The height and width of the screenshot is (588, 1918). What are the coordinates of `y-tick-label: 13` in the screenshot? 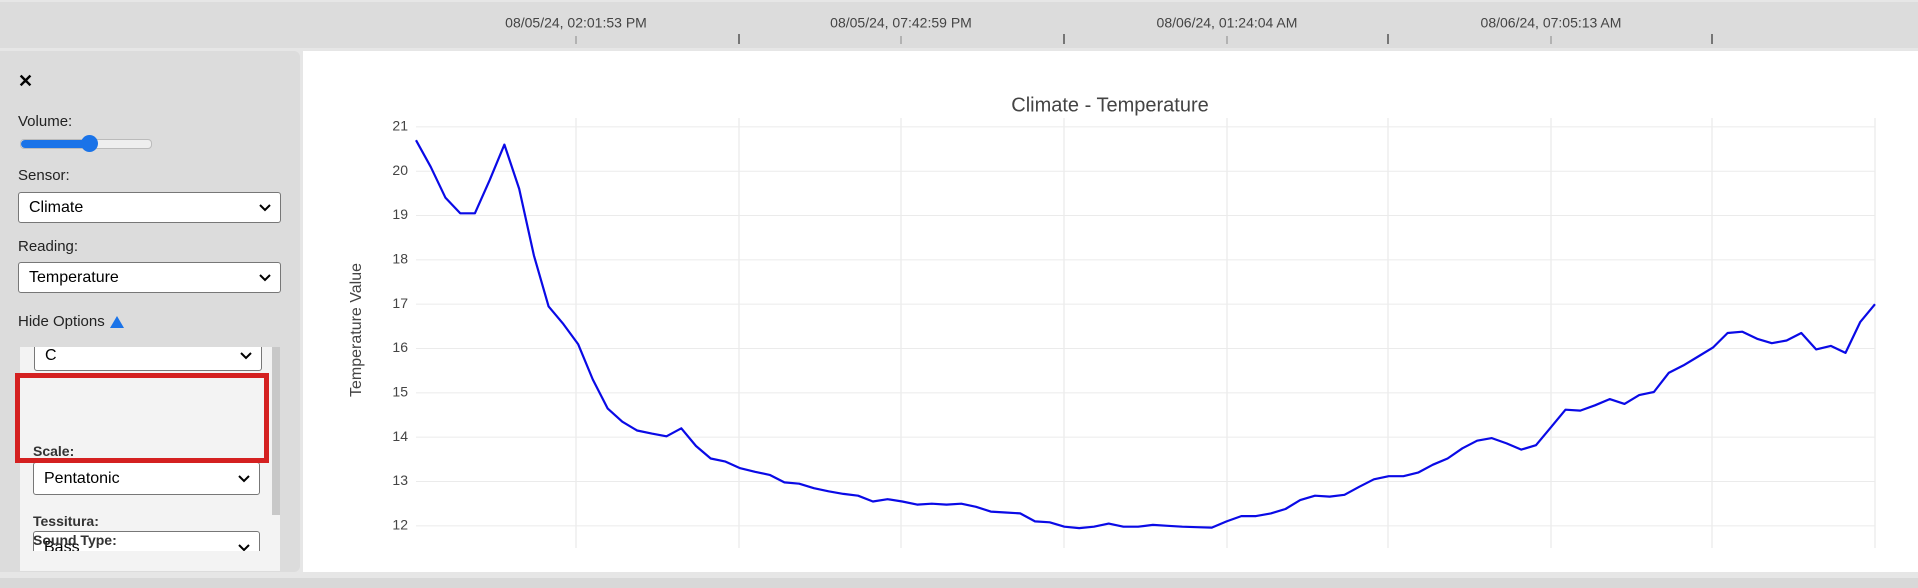 It's located at (400, 480).